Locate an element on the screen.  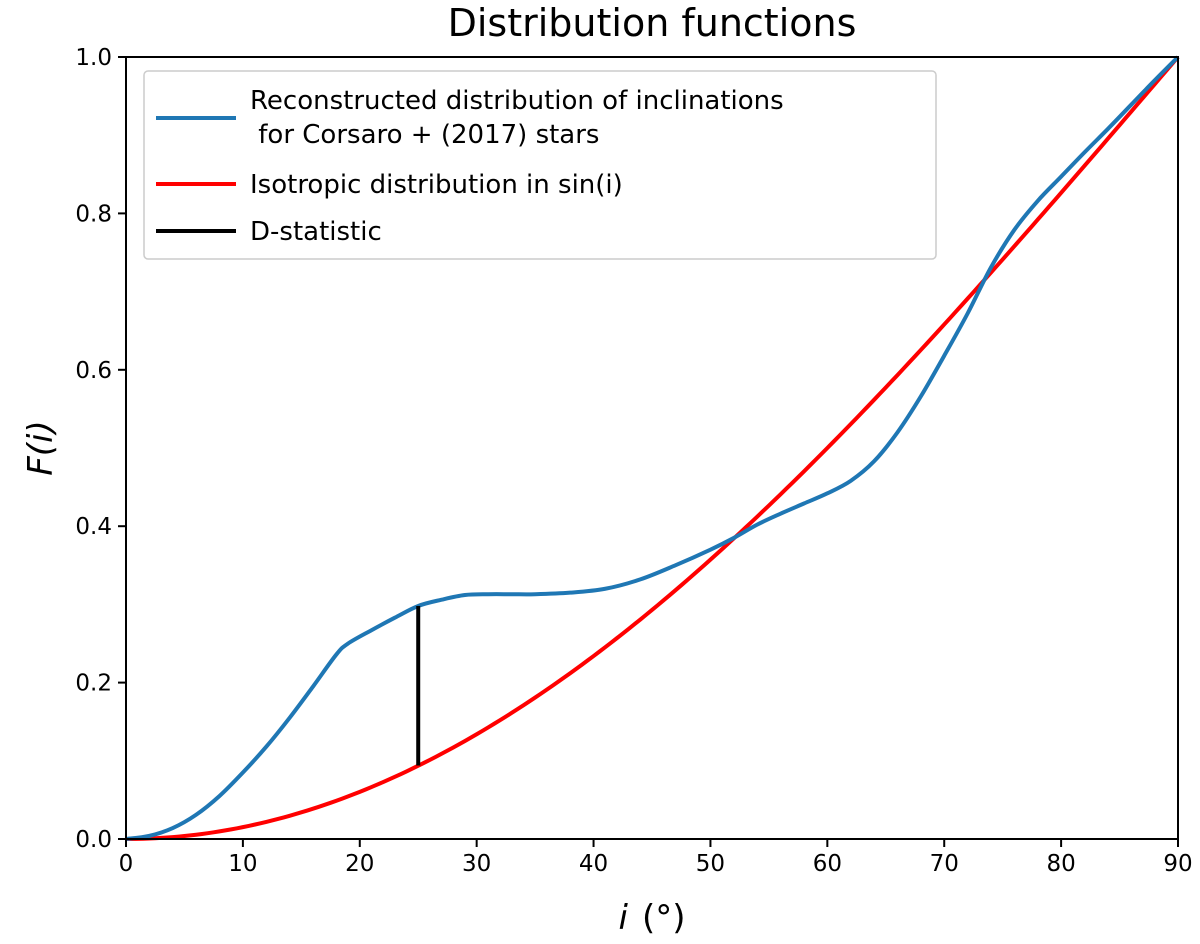
x-tick-label: 40 is located at coordinates (593, 864).